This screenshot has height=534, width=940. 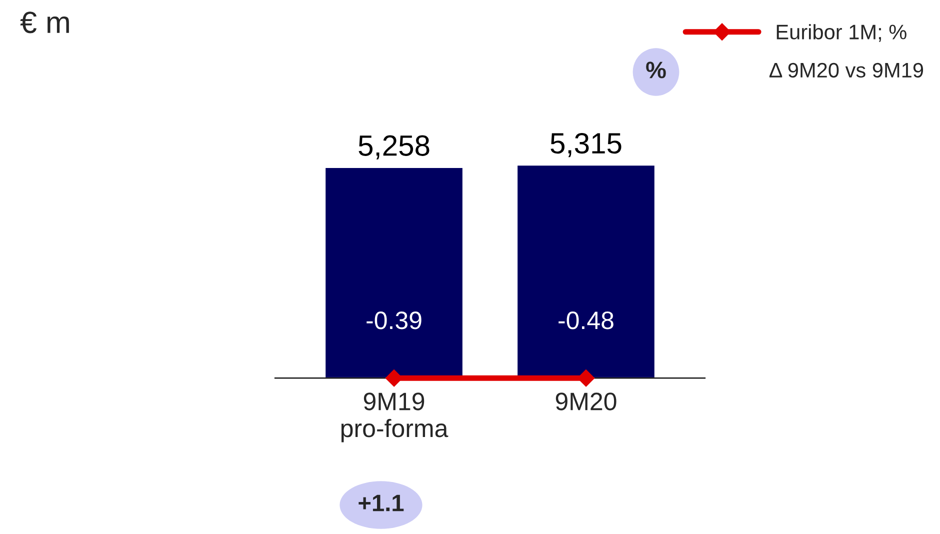 I want to click on data-label: 5,315, so click(x=586, y=145).